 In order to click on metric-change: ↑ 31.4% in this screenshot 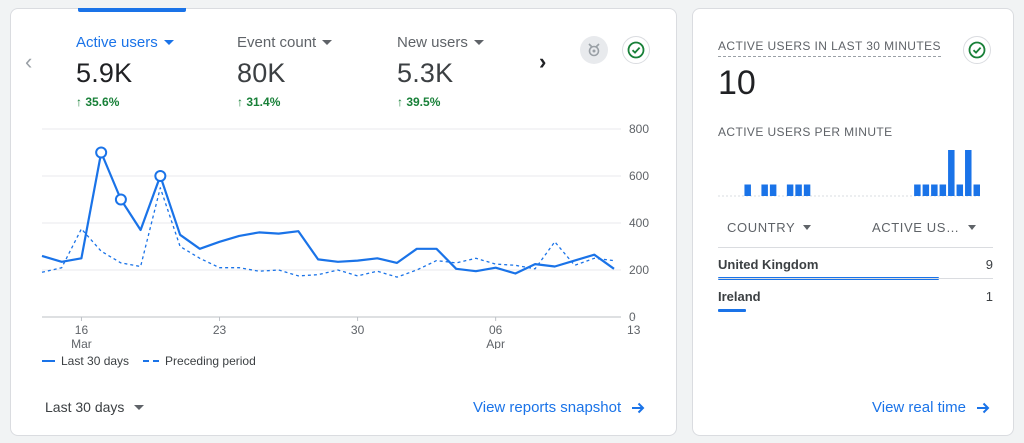, I will do `click(259, 102)`.